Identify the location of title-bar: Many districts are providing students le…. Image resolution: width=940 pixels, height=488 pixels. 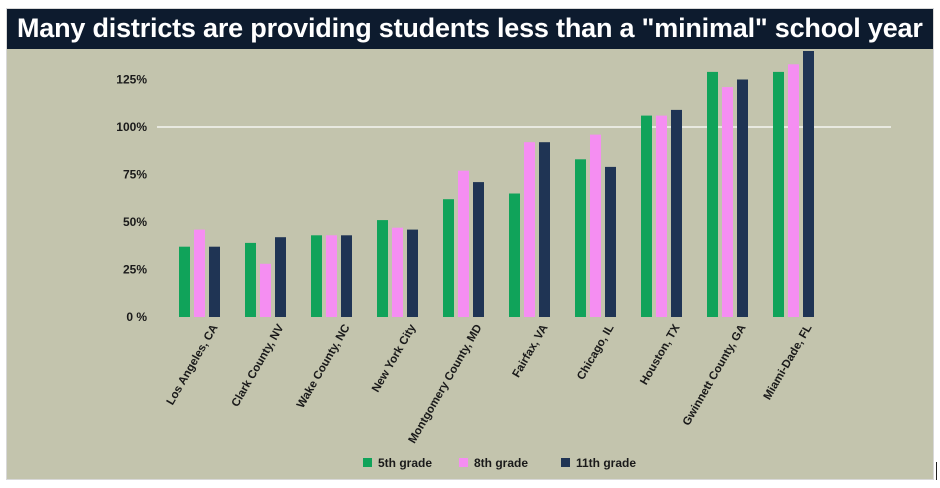
(470, 29).